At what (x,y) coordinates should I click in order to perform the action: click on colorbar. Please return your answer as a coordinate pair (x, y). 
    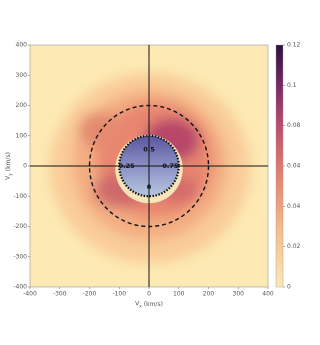
    Looking at the image, I should click on (279, 166).